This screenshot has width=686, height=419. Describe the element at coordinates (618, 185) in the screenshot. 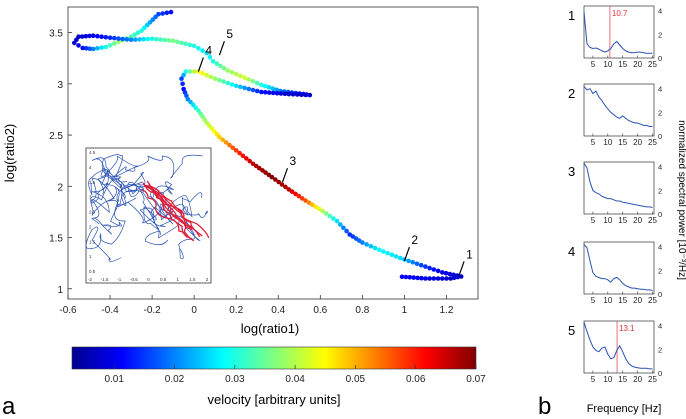

I see `spectrum-line` at that location.